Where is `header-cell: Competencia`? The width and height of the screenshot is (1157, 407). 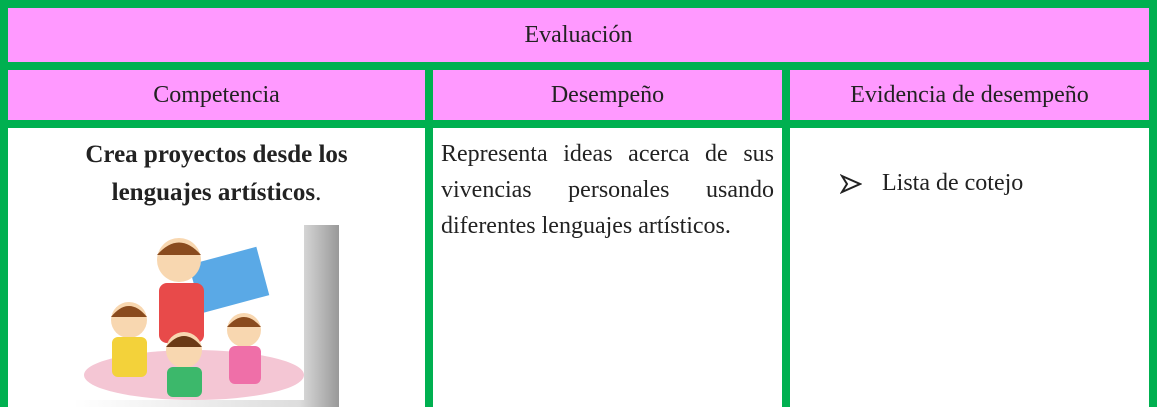
header-cell: Competencia is located at coordinates (216, 95).